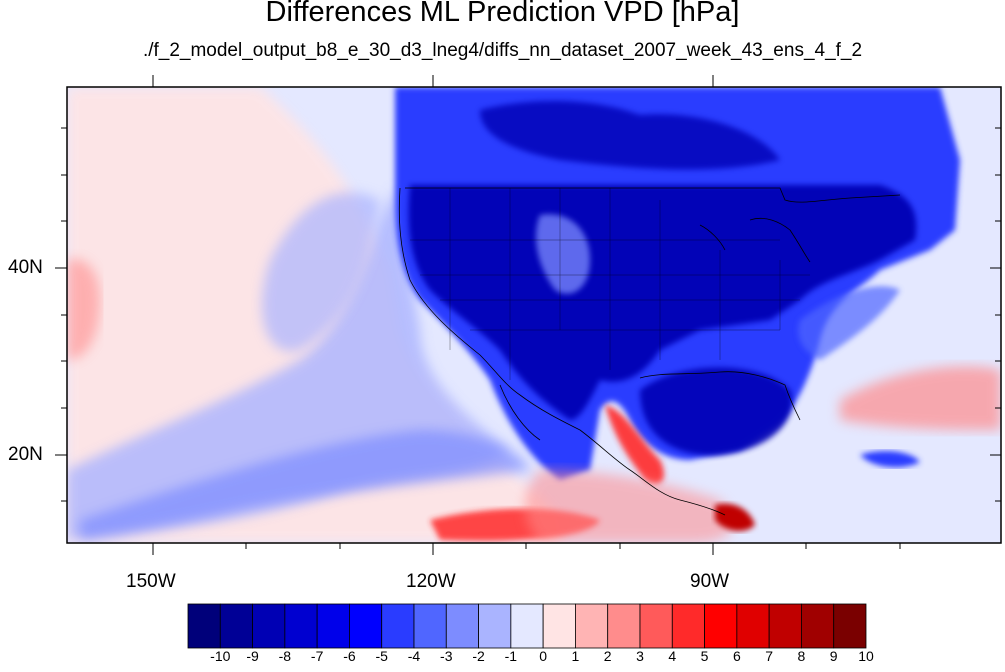 This screenshot has height=672, width=1005. What do you see at coordinates (317, 656) in the screenshot?
I see `colorbar-tick-label: -7` at bounding box center [317, 656].